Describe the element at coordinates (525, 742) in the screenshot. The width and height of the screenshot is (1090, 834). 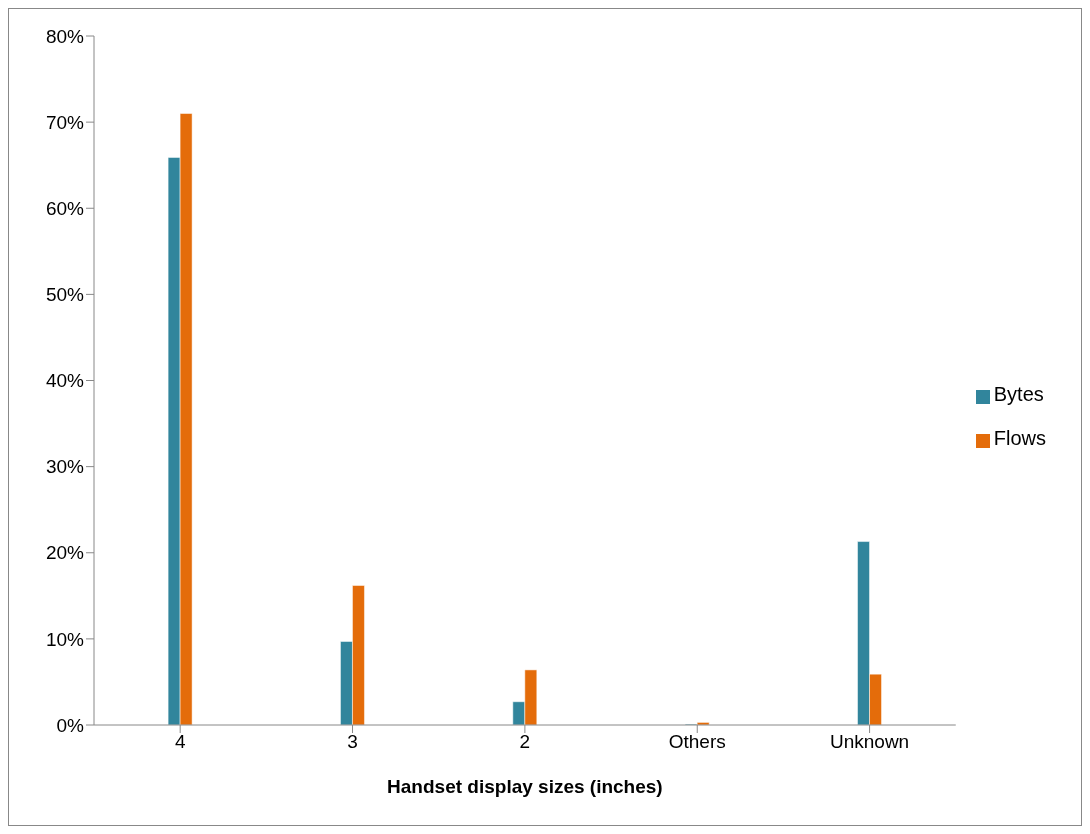
I see `x-tick-label: 2` at that location.